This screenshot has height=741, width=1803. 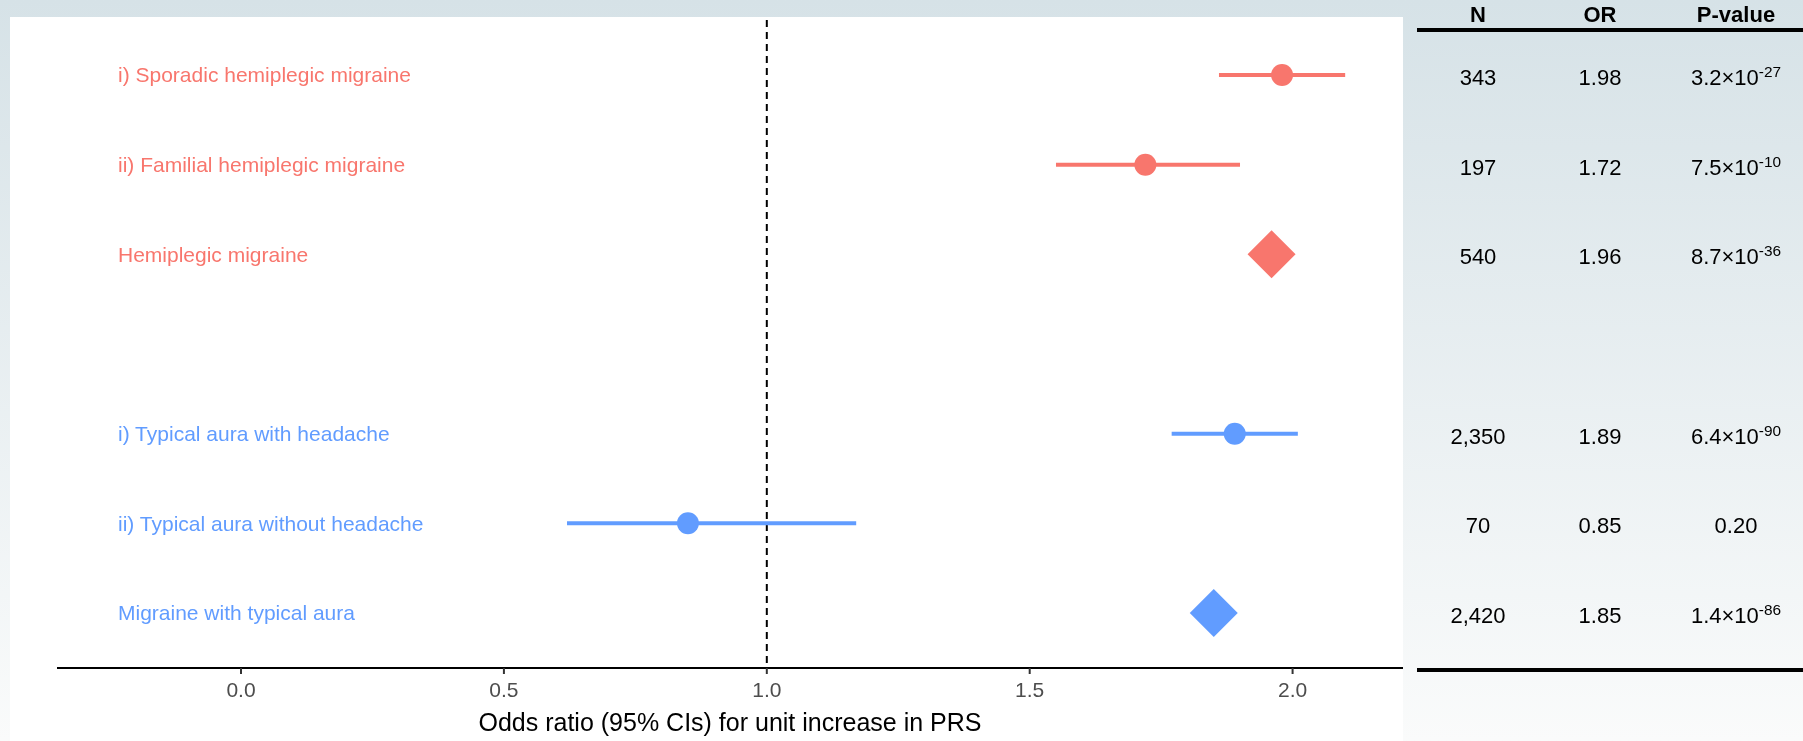 I want to click on x-axis-title: Odds ratio (95% CIs) for unit increase in PRS, so click(x=730, y=722).